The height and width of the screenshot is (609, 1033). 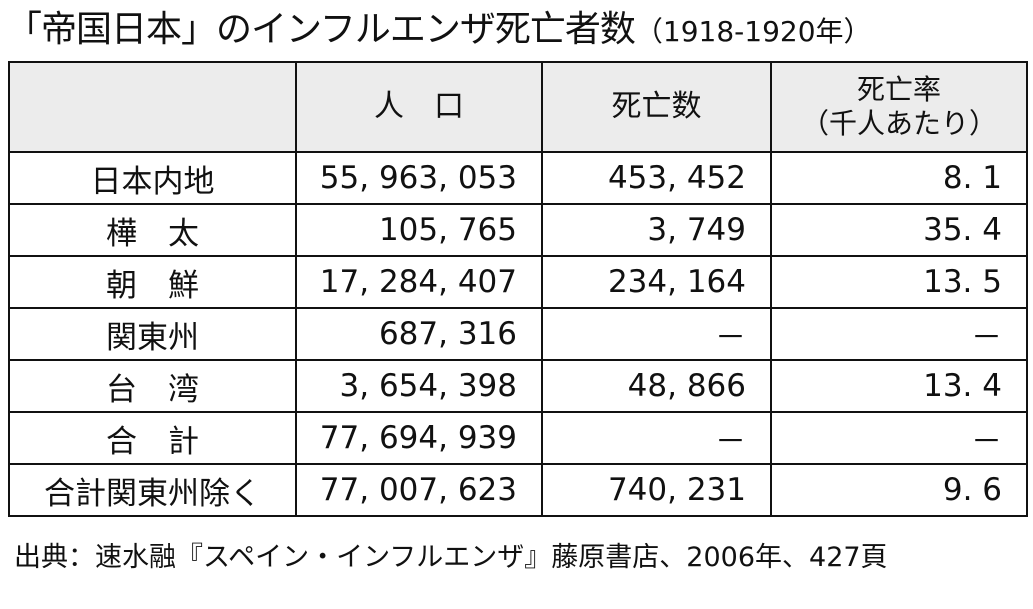 I want to click on rate-cell: 35. 4, so click(x=899, y=230).